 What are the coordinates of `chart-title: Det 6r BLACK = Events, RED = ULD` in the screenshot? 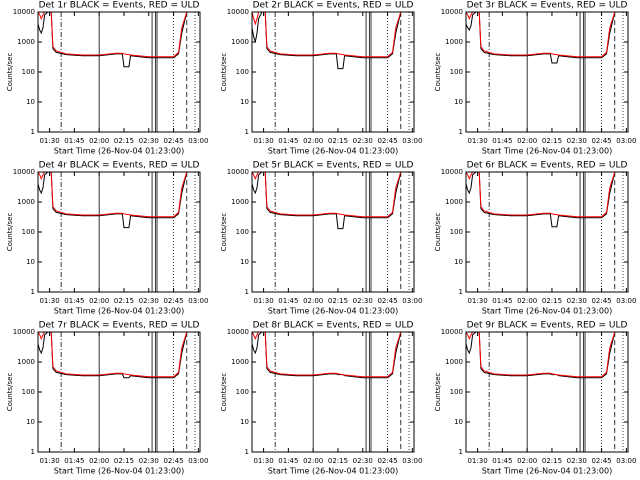 It's located at (547, 166).